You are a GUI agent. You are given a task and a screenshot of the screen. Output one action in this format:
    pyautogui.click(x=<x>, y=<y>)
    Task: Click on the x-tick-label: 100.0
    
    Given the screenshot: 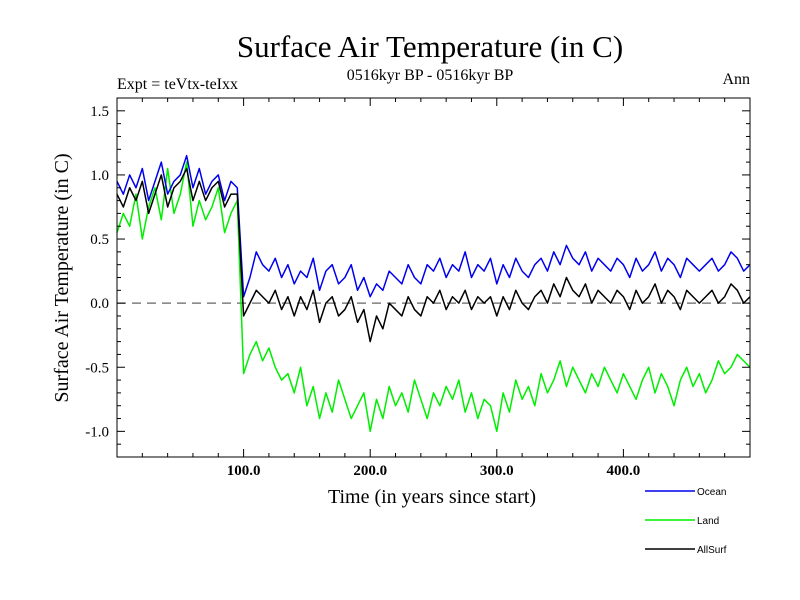 What is the action you would take?
    pyautogui.click(x=244, y=471)
    